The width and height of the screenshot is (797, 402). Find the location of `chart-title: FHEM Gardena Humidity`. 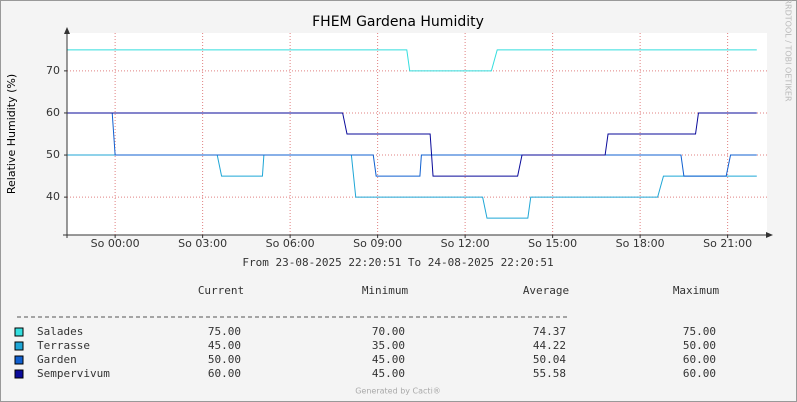

chart-title: FHEM Gardena Humidity is located at coordinates (398, 22).